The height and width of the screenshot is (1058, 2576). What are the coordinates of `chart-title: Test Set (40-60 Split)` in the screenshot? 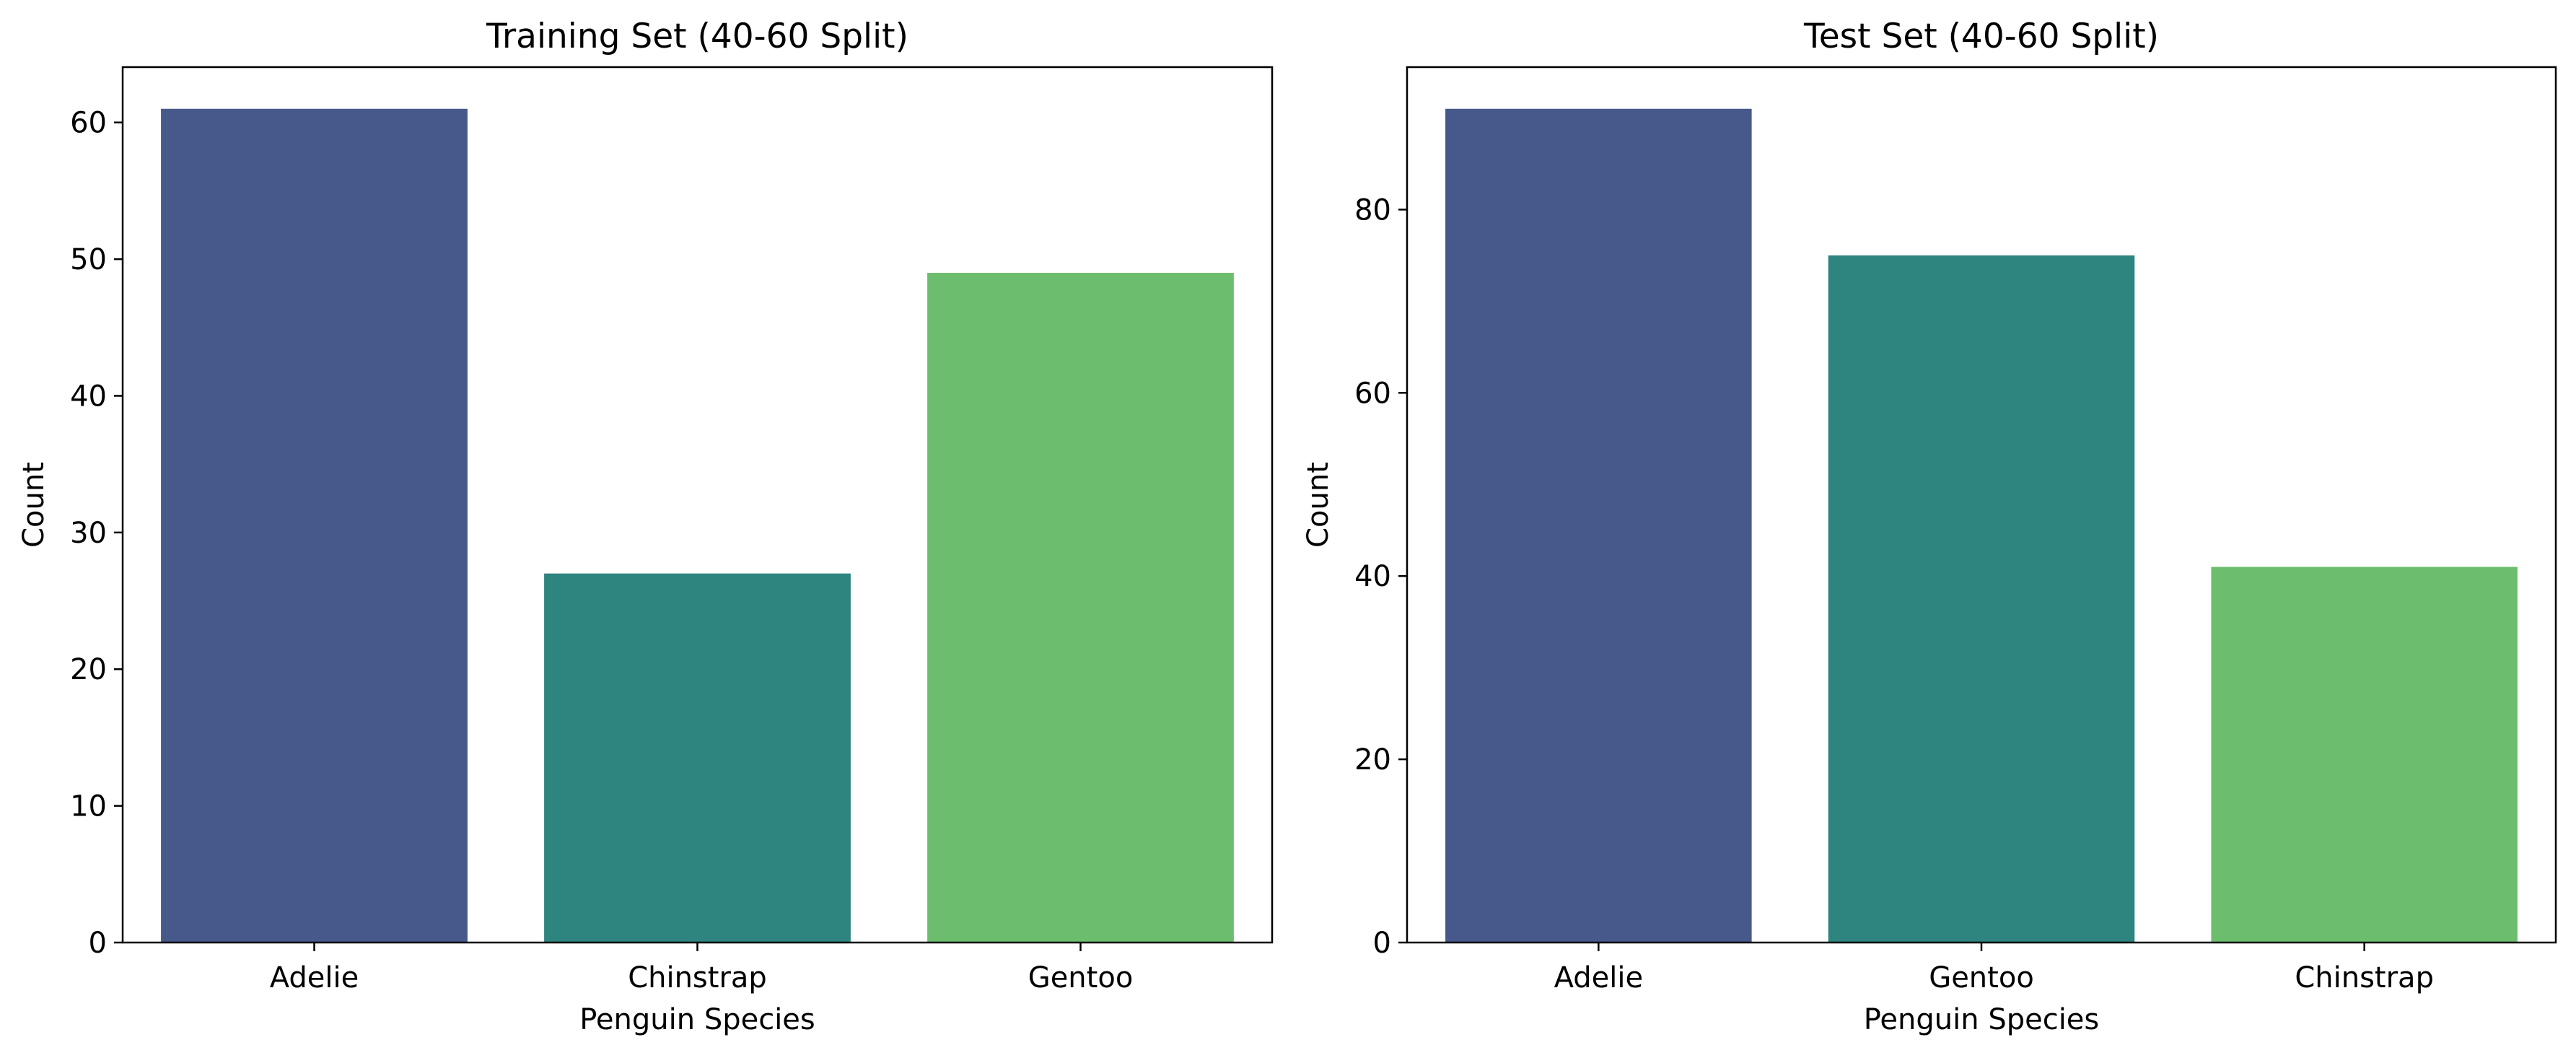 It's located at (1981, 36).